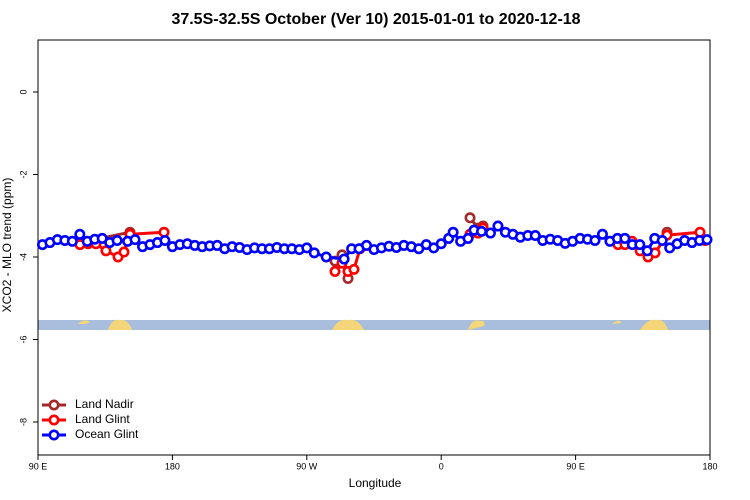  What do you see at coordinates (23, 91) in the screenshot?
I see `y-tick-label: 0` at bounding box center [23, 91].